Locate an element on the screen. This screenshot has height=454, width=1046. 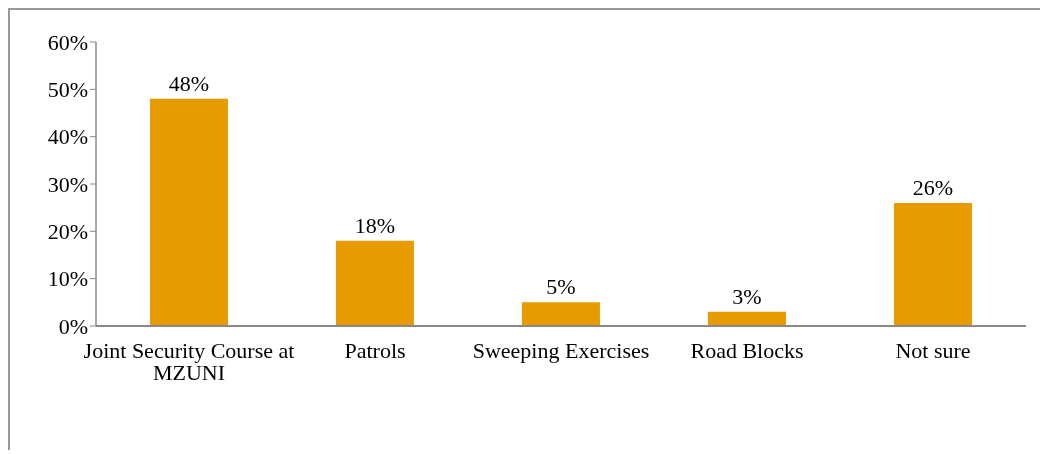
data-label: 18% is located at coordinates (375, 225).